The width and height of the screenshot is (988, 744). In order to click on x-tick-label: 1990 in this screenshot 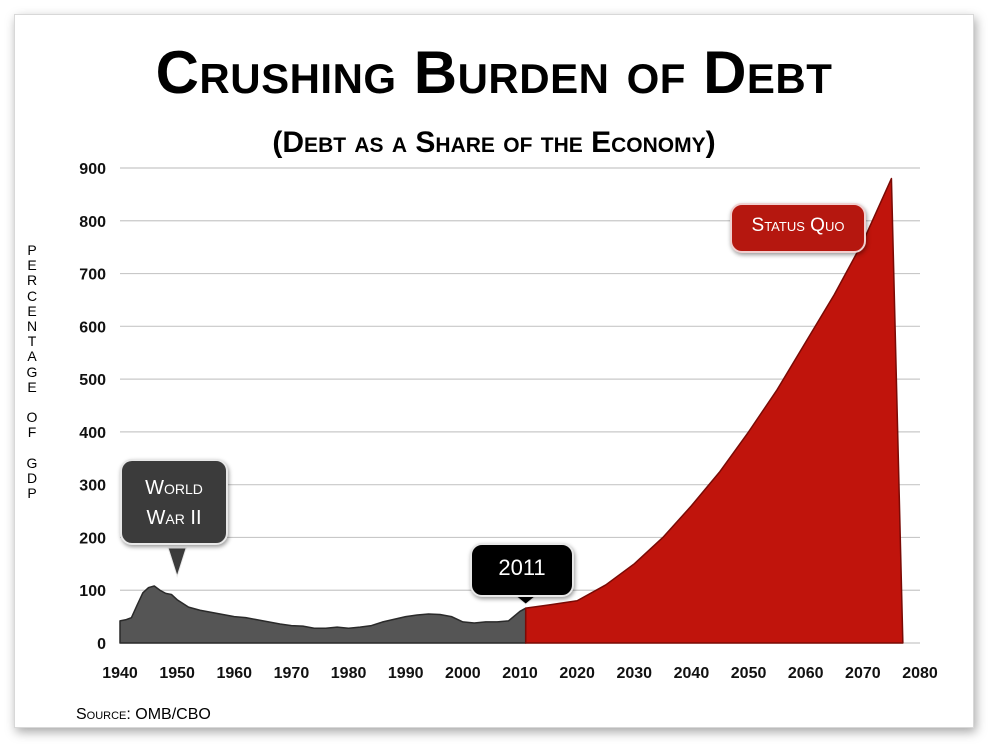, I will do `click(406, 673)`.